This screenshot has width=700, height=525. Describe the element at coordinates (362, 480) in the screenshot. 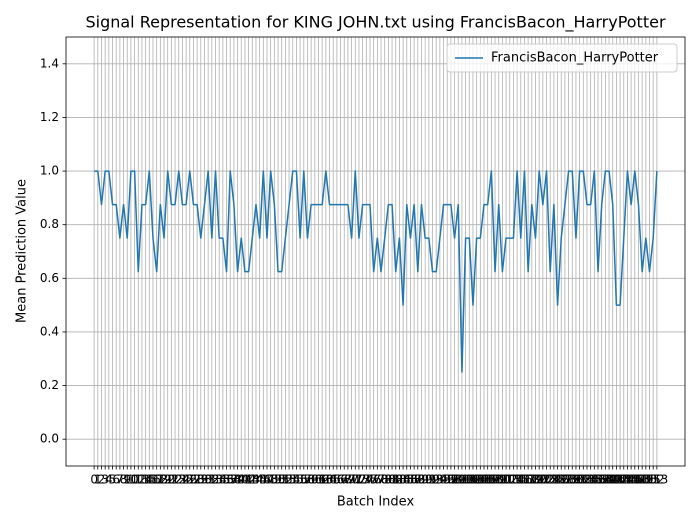

I see `x-tick-label: 73` at that location.